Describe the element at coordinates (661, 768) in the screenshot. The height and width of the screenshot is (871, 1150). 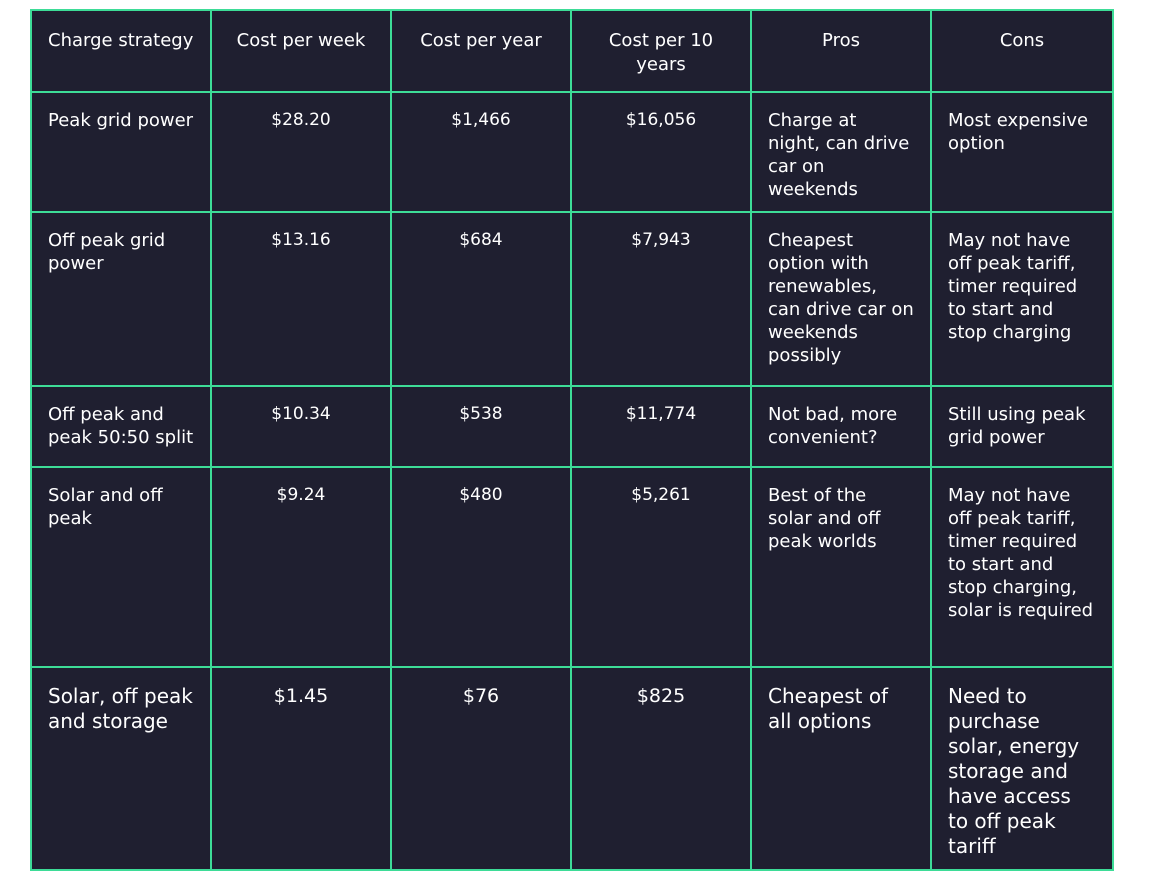
I see `cost-10-years-cell: $825` at that location.